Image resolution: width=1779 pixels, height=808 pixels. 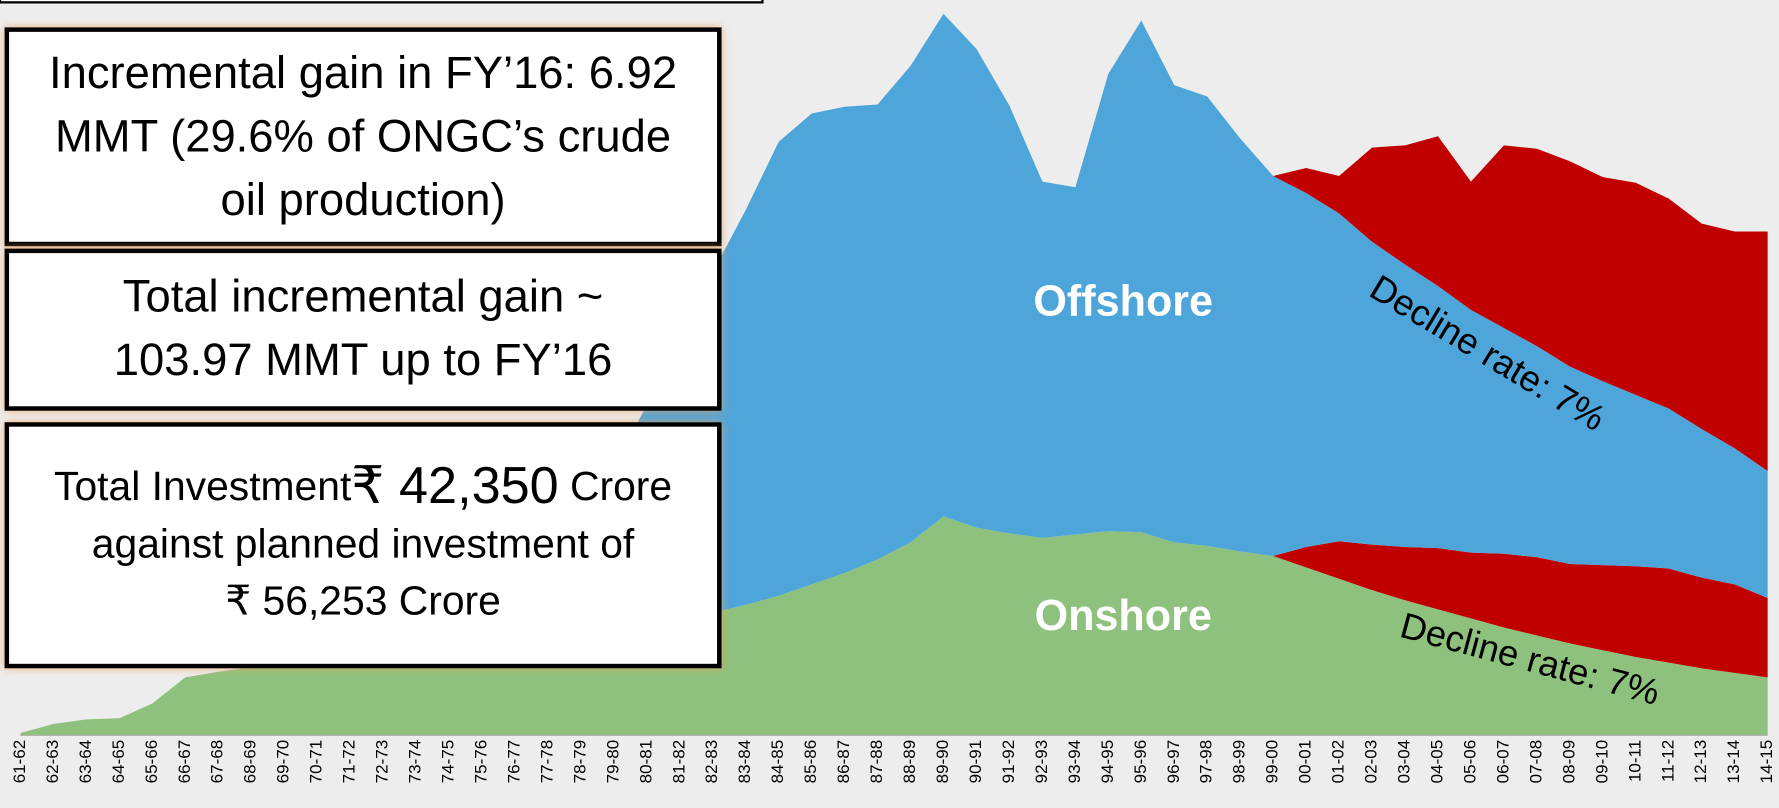 I want to click on series-label: Onshore, so click(x=1123, y=616).